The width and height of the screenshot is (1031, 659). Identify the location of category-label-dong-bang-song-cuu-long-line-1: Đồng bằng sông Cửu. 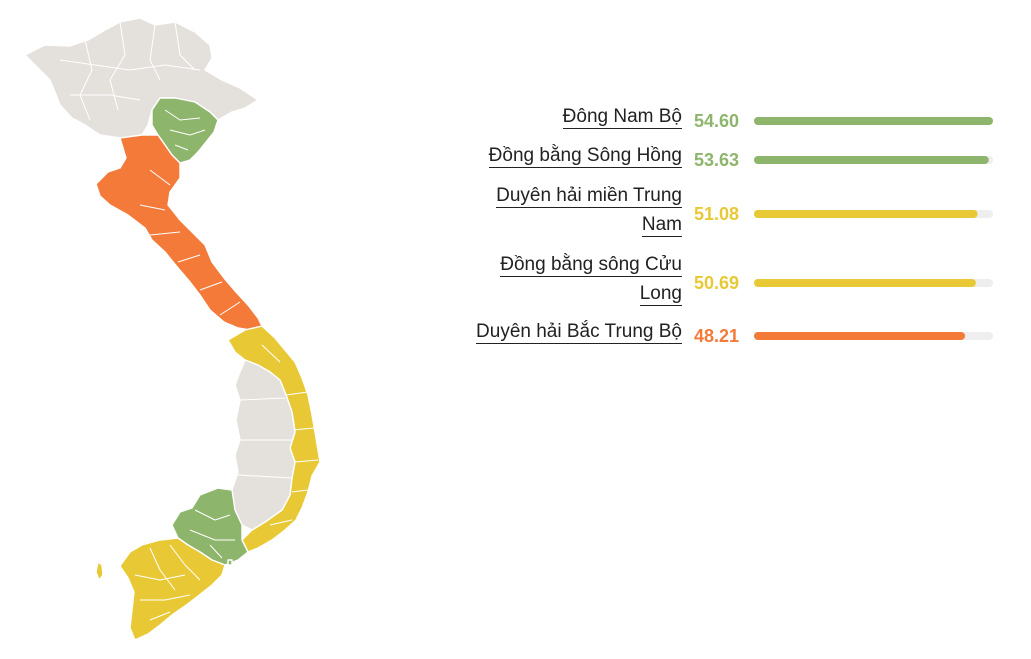
(591, 265).